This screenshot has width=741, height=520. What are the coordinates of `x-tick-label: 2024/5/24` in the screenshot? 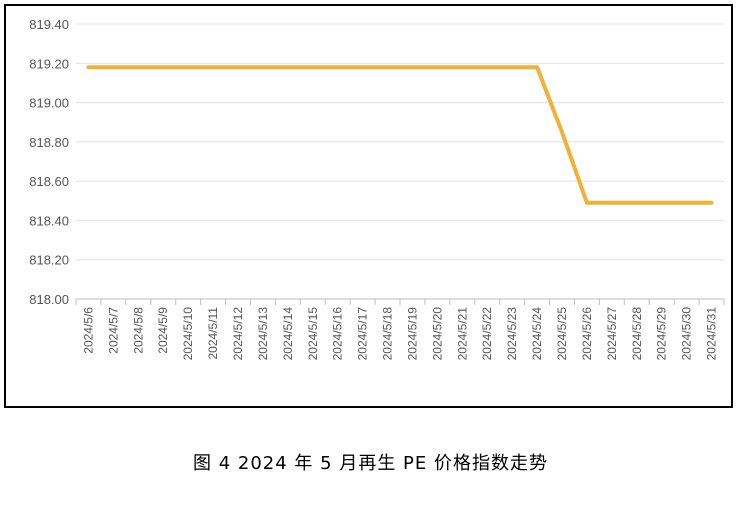 It's located at (537, 334).